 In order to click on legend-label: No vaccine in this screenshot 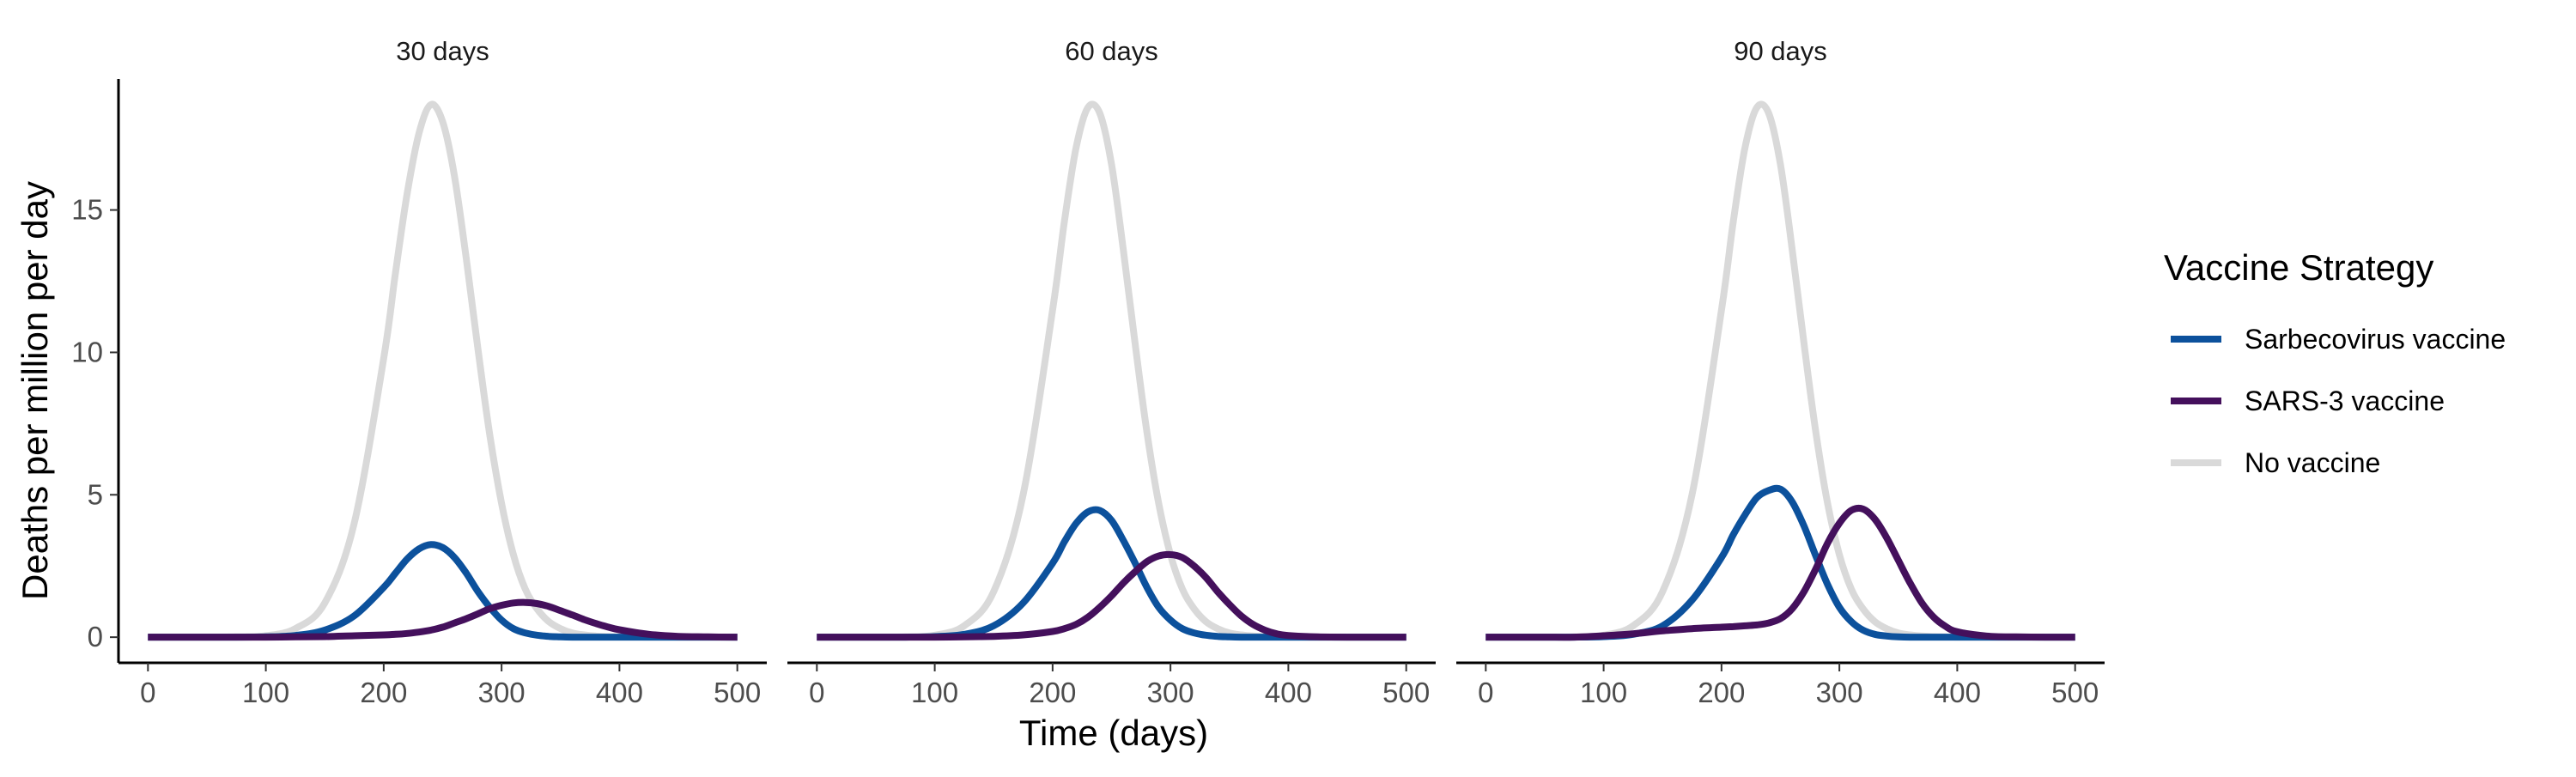, I will do `click(2312, 462)`.